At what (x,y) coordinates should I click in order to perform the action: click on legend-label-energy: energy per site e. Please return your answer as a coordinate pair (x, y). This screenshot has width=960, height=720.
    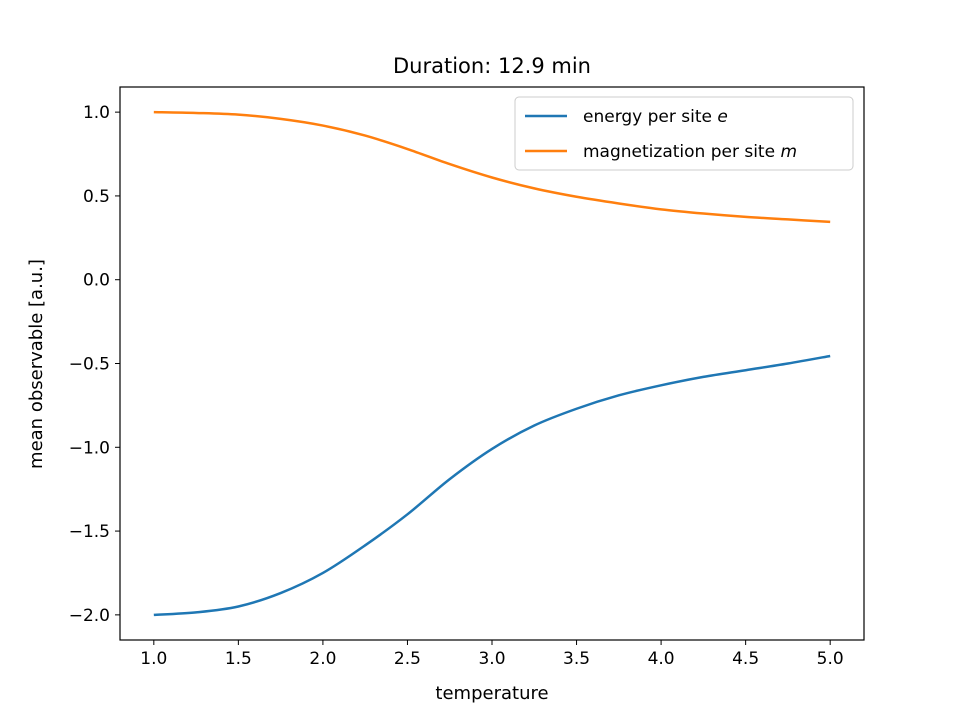
    Looking at the image, I should click on (655, 117).